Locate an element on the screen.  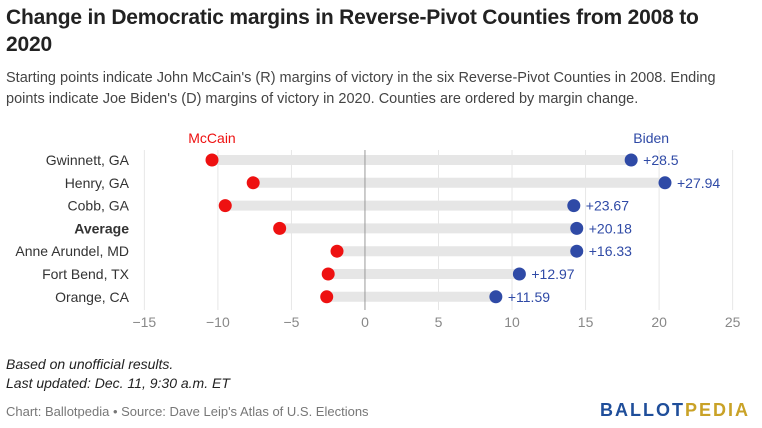
note-unofficial: Based on unofficial results. is located at coordinates (90, 364).